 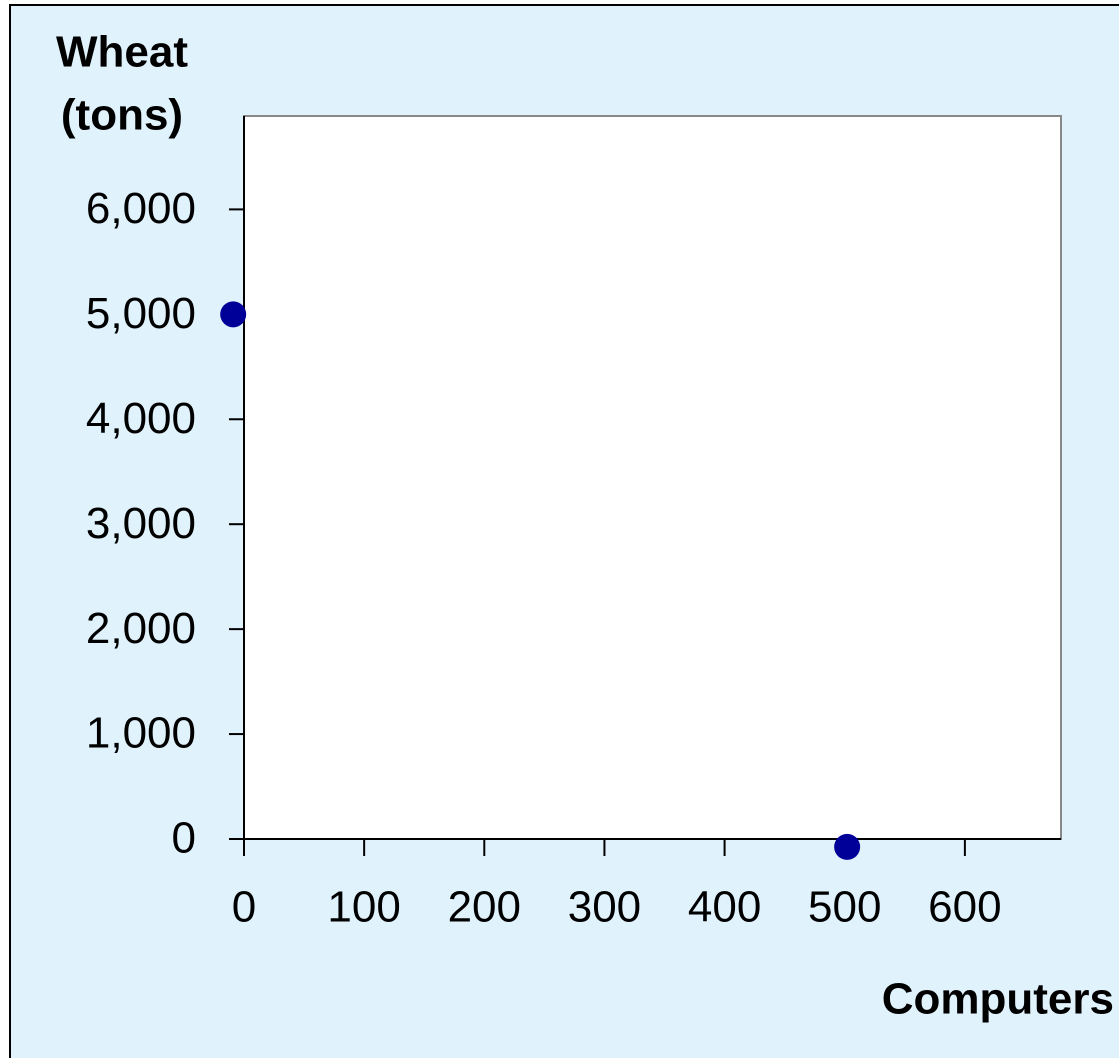 What do you see at coordinates (998, 999) in the screenshot?
I see `x-axis-label: Computers` at bounding box center [998, 999].